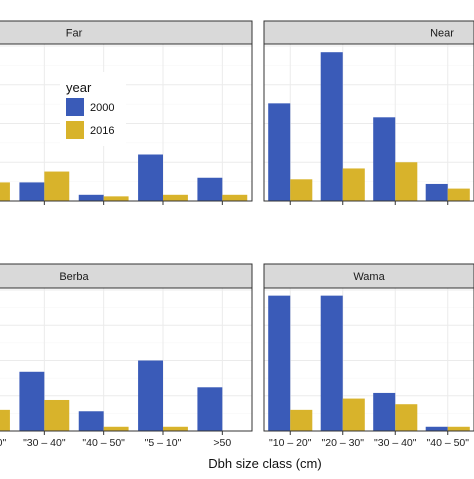 This screenshot has width=474, height=479. What do you see at coordinates (102, 108) in the screenshot?
I see `legend-label: 2000` at bounding box center [102, 108].